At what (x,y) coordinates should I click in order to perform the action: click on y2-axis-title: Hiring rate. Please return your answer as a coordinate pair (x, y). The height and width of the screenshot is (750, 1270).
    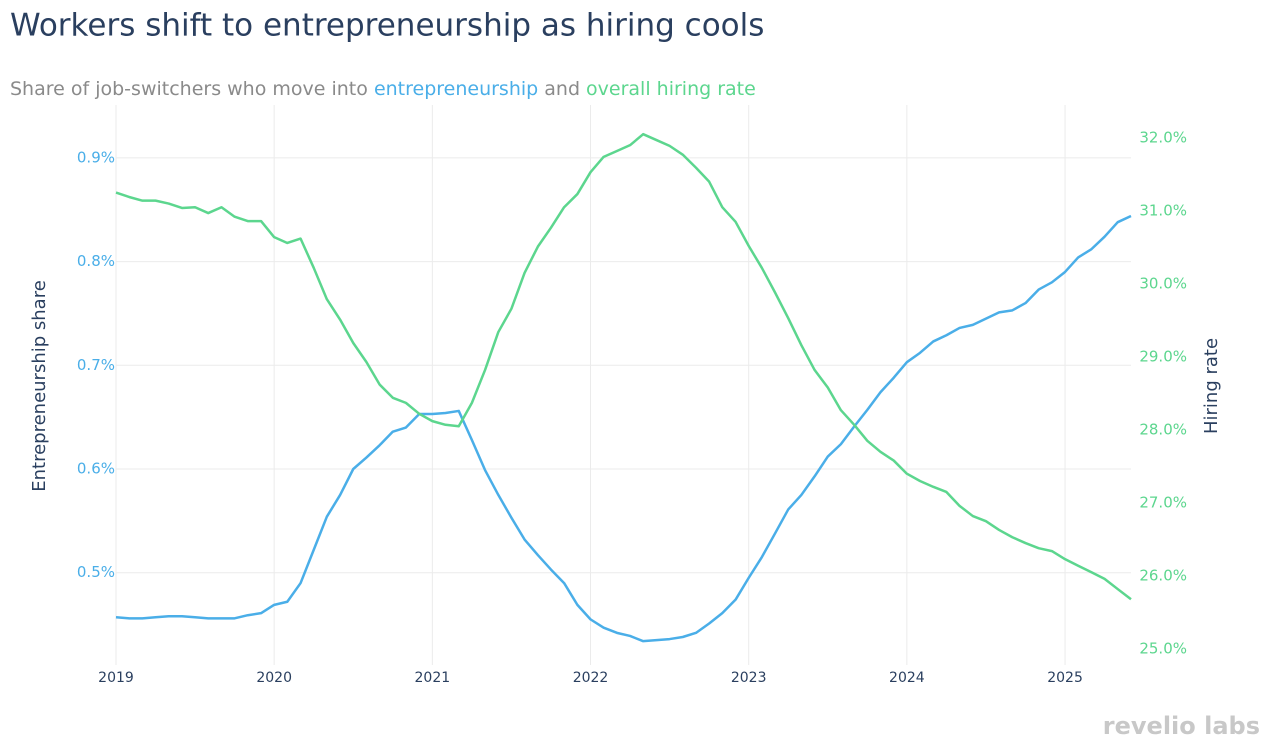
    Looking at the image, I should click on (1211, 386).